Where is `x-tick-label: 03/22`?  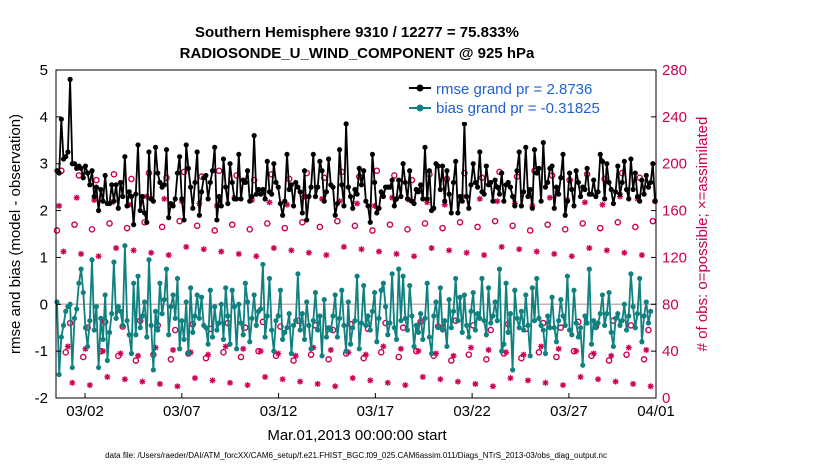 x-tick-label: 03/22 is located at coordinates (472, 411).